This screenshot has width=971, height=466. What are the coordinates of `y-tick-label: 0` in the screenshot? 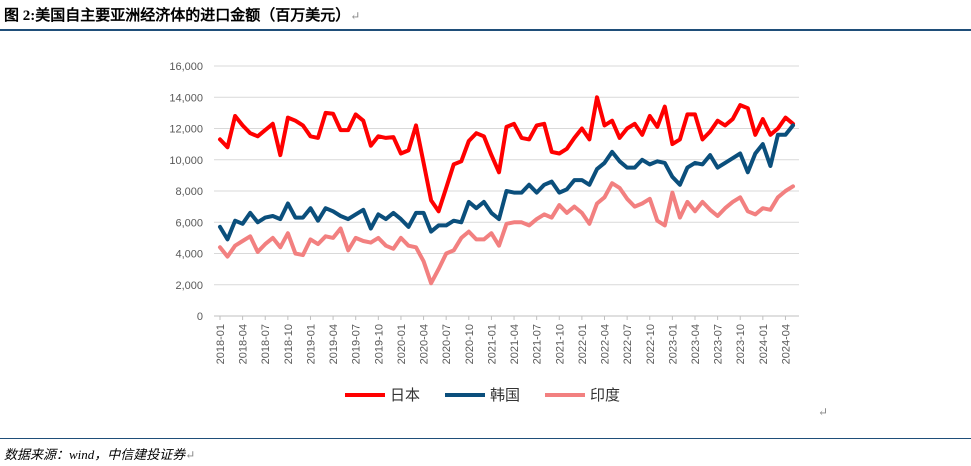 It's located at (200, 317).